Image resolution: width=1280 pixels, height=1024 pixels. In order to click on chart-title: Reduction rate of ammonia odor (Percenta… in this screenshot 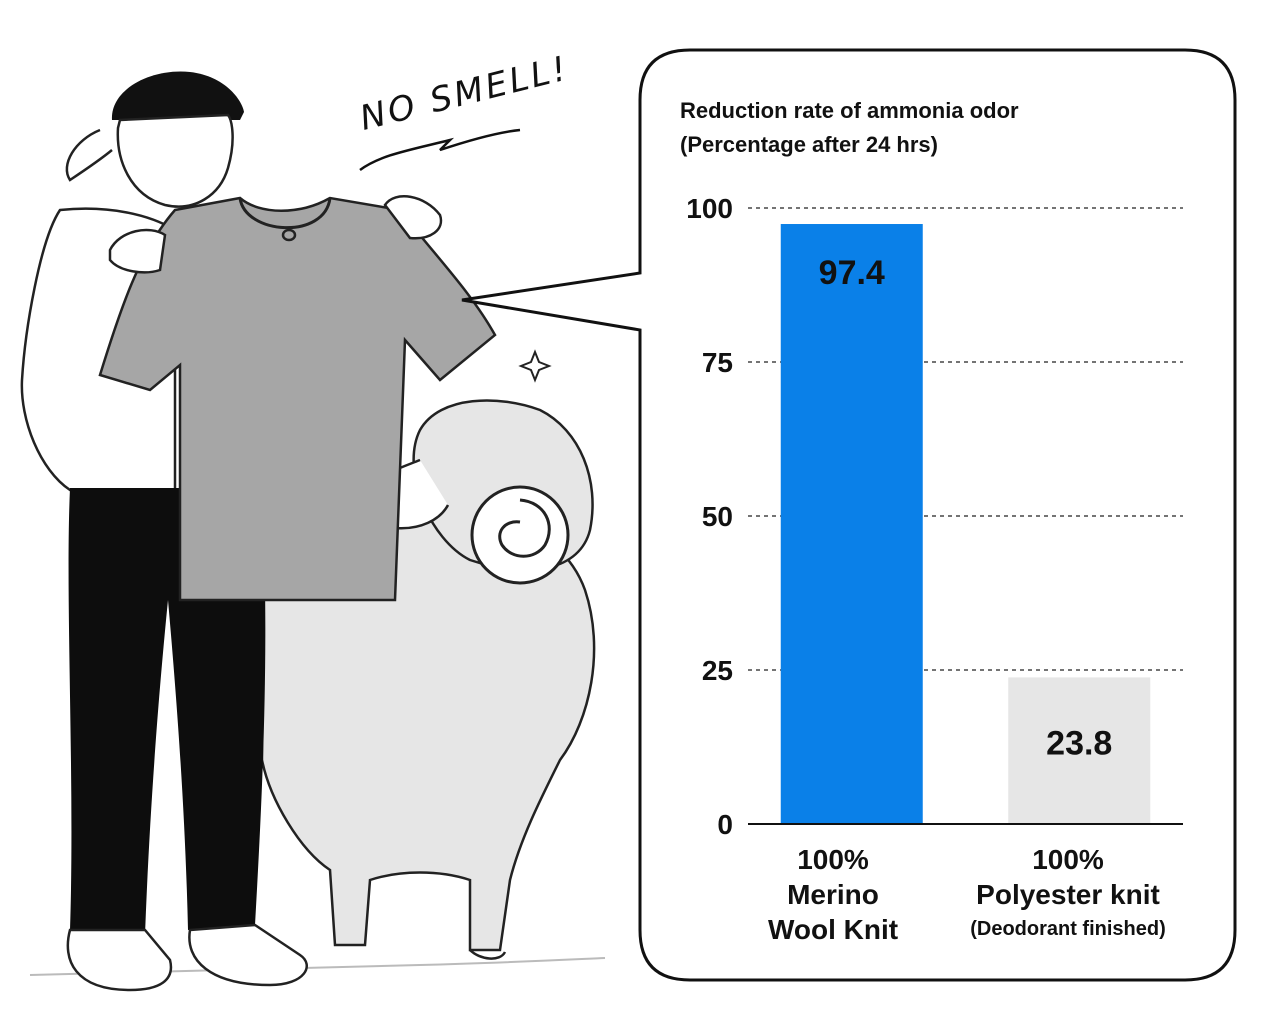, I will do `click(849, 128)`.